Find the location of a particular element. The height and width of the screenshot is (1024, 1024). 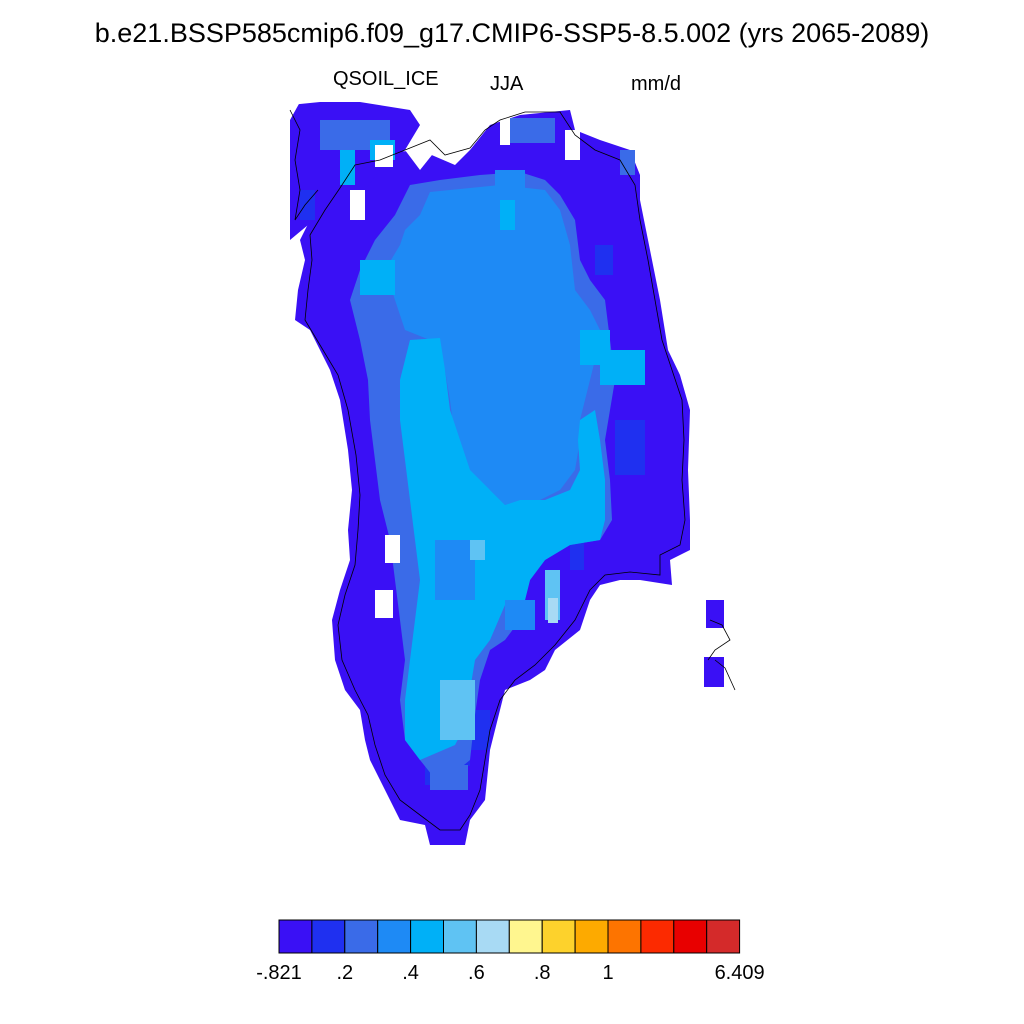

season-label: JJA is located at coordinates (507, 84).